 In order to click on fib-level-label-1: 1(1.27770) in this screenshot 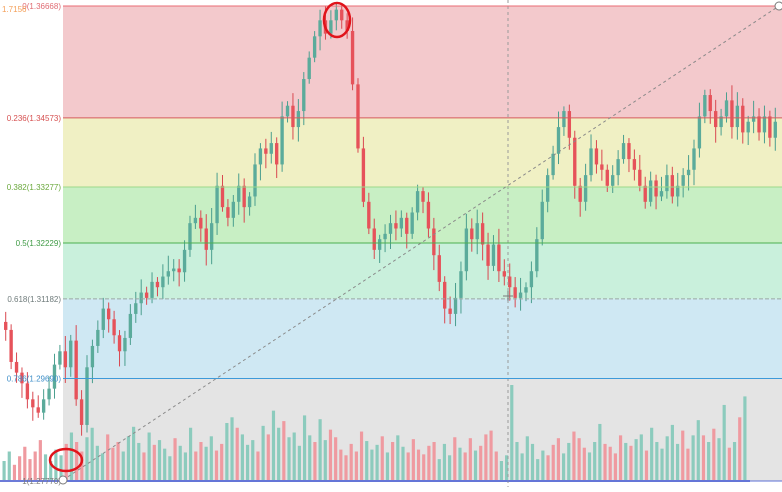, I will do `click(41, 481)`.